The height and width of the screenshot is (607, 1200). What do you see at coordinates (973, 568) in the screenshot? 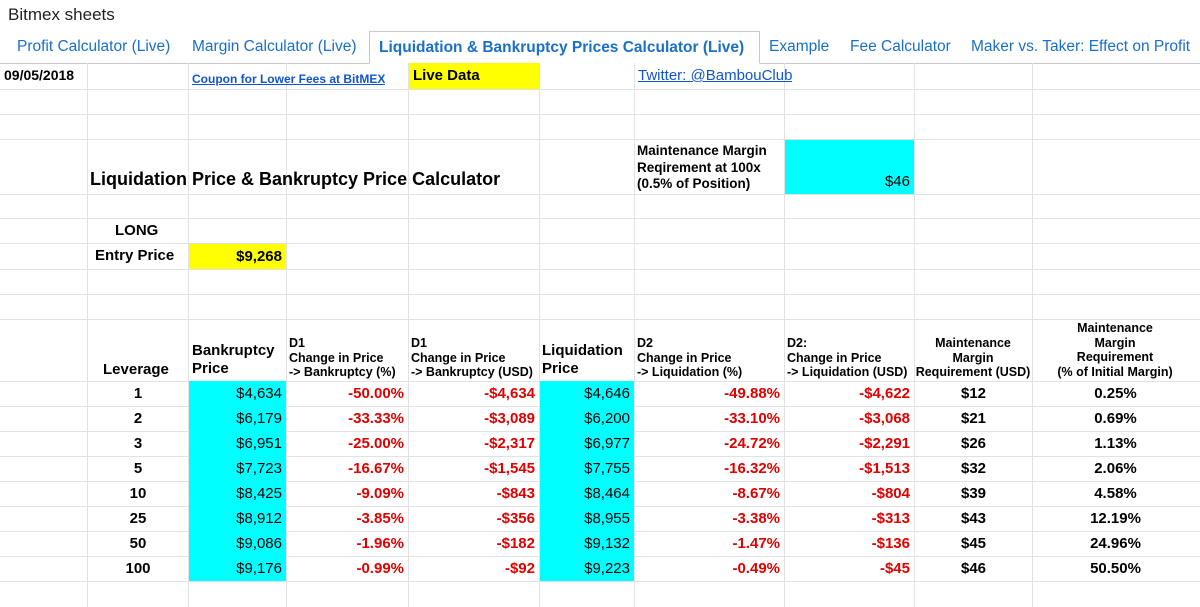
I see `maint-margin-usd-cell: $46` at bounding box center [973, 568].